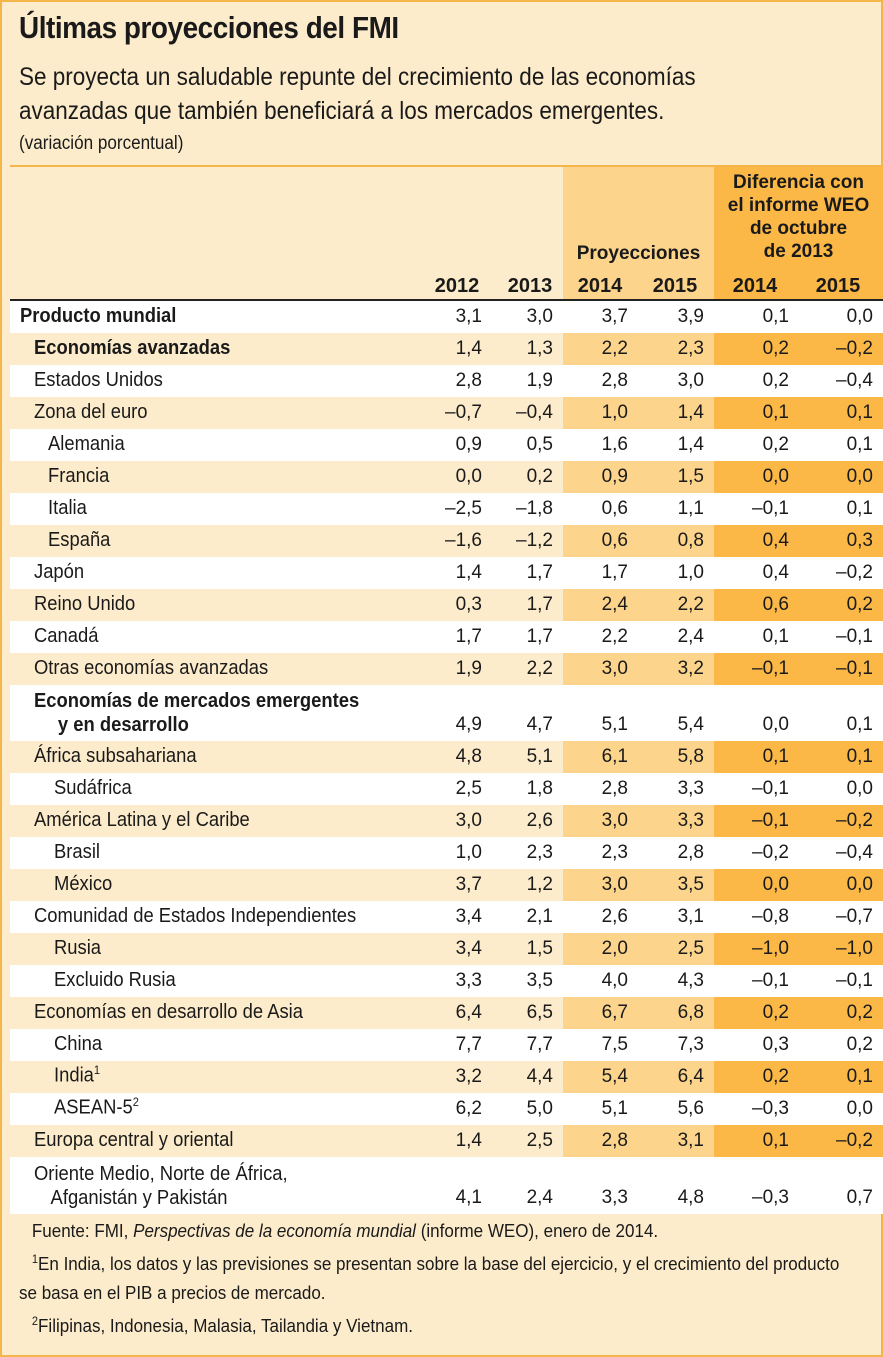 This screenshot has height=1357, width=883. I want to click on cell-proj-2015: 1,0, so click(690, 572).